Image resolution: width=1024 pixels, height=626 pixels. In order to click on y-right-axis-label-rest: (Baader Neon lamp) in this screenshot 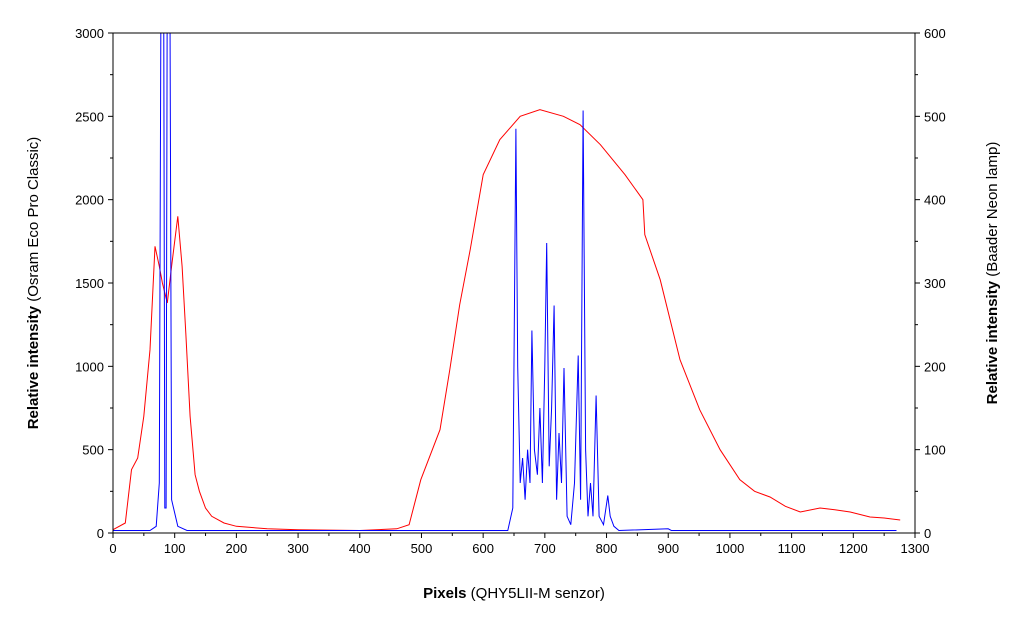, I will do `click(992, 211)`.